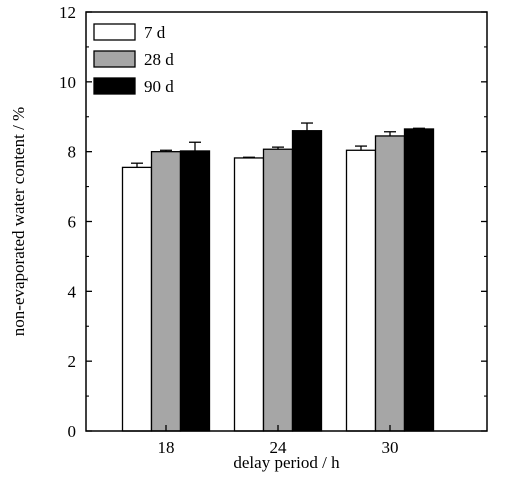 The image size is (505, 479). I want to click on y-tick-label: 6, so click(72, 222).